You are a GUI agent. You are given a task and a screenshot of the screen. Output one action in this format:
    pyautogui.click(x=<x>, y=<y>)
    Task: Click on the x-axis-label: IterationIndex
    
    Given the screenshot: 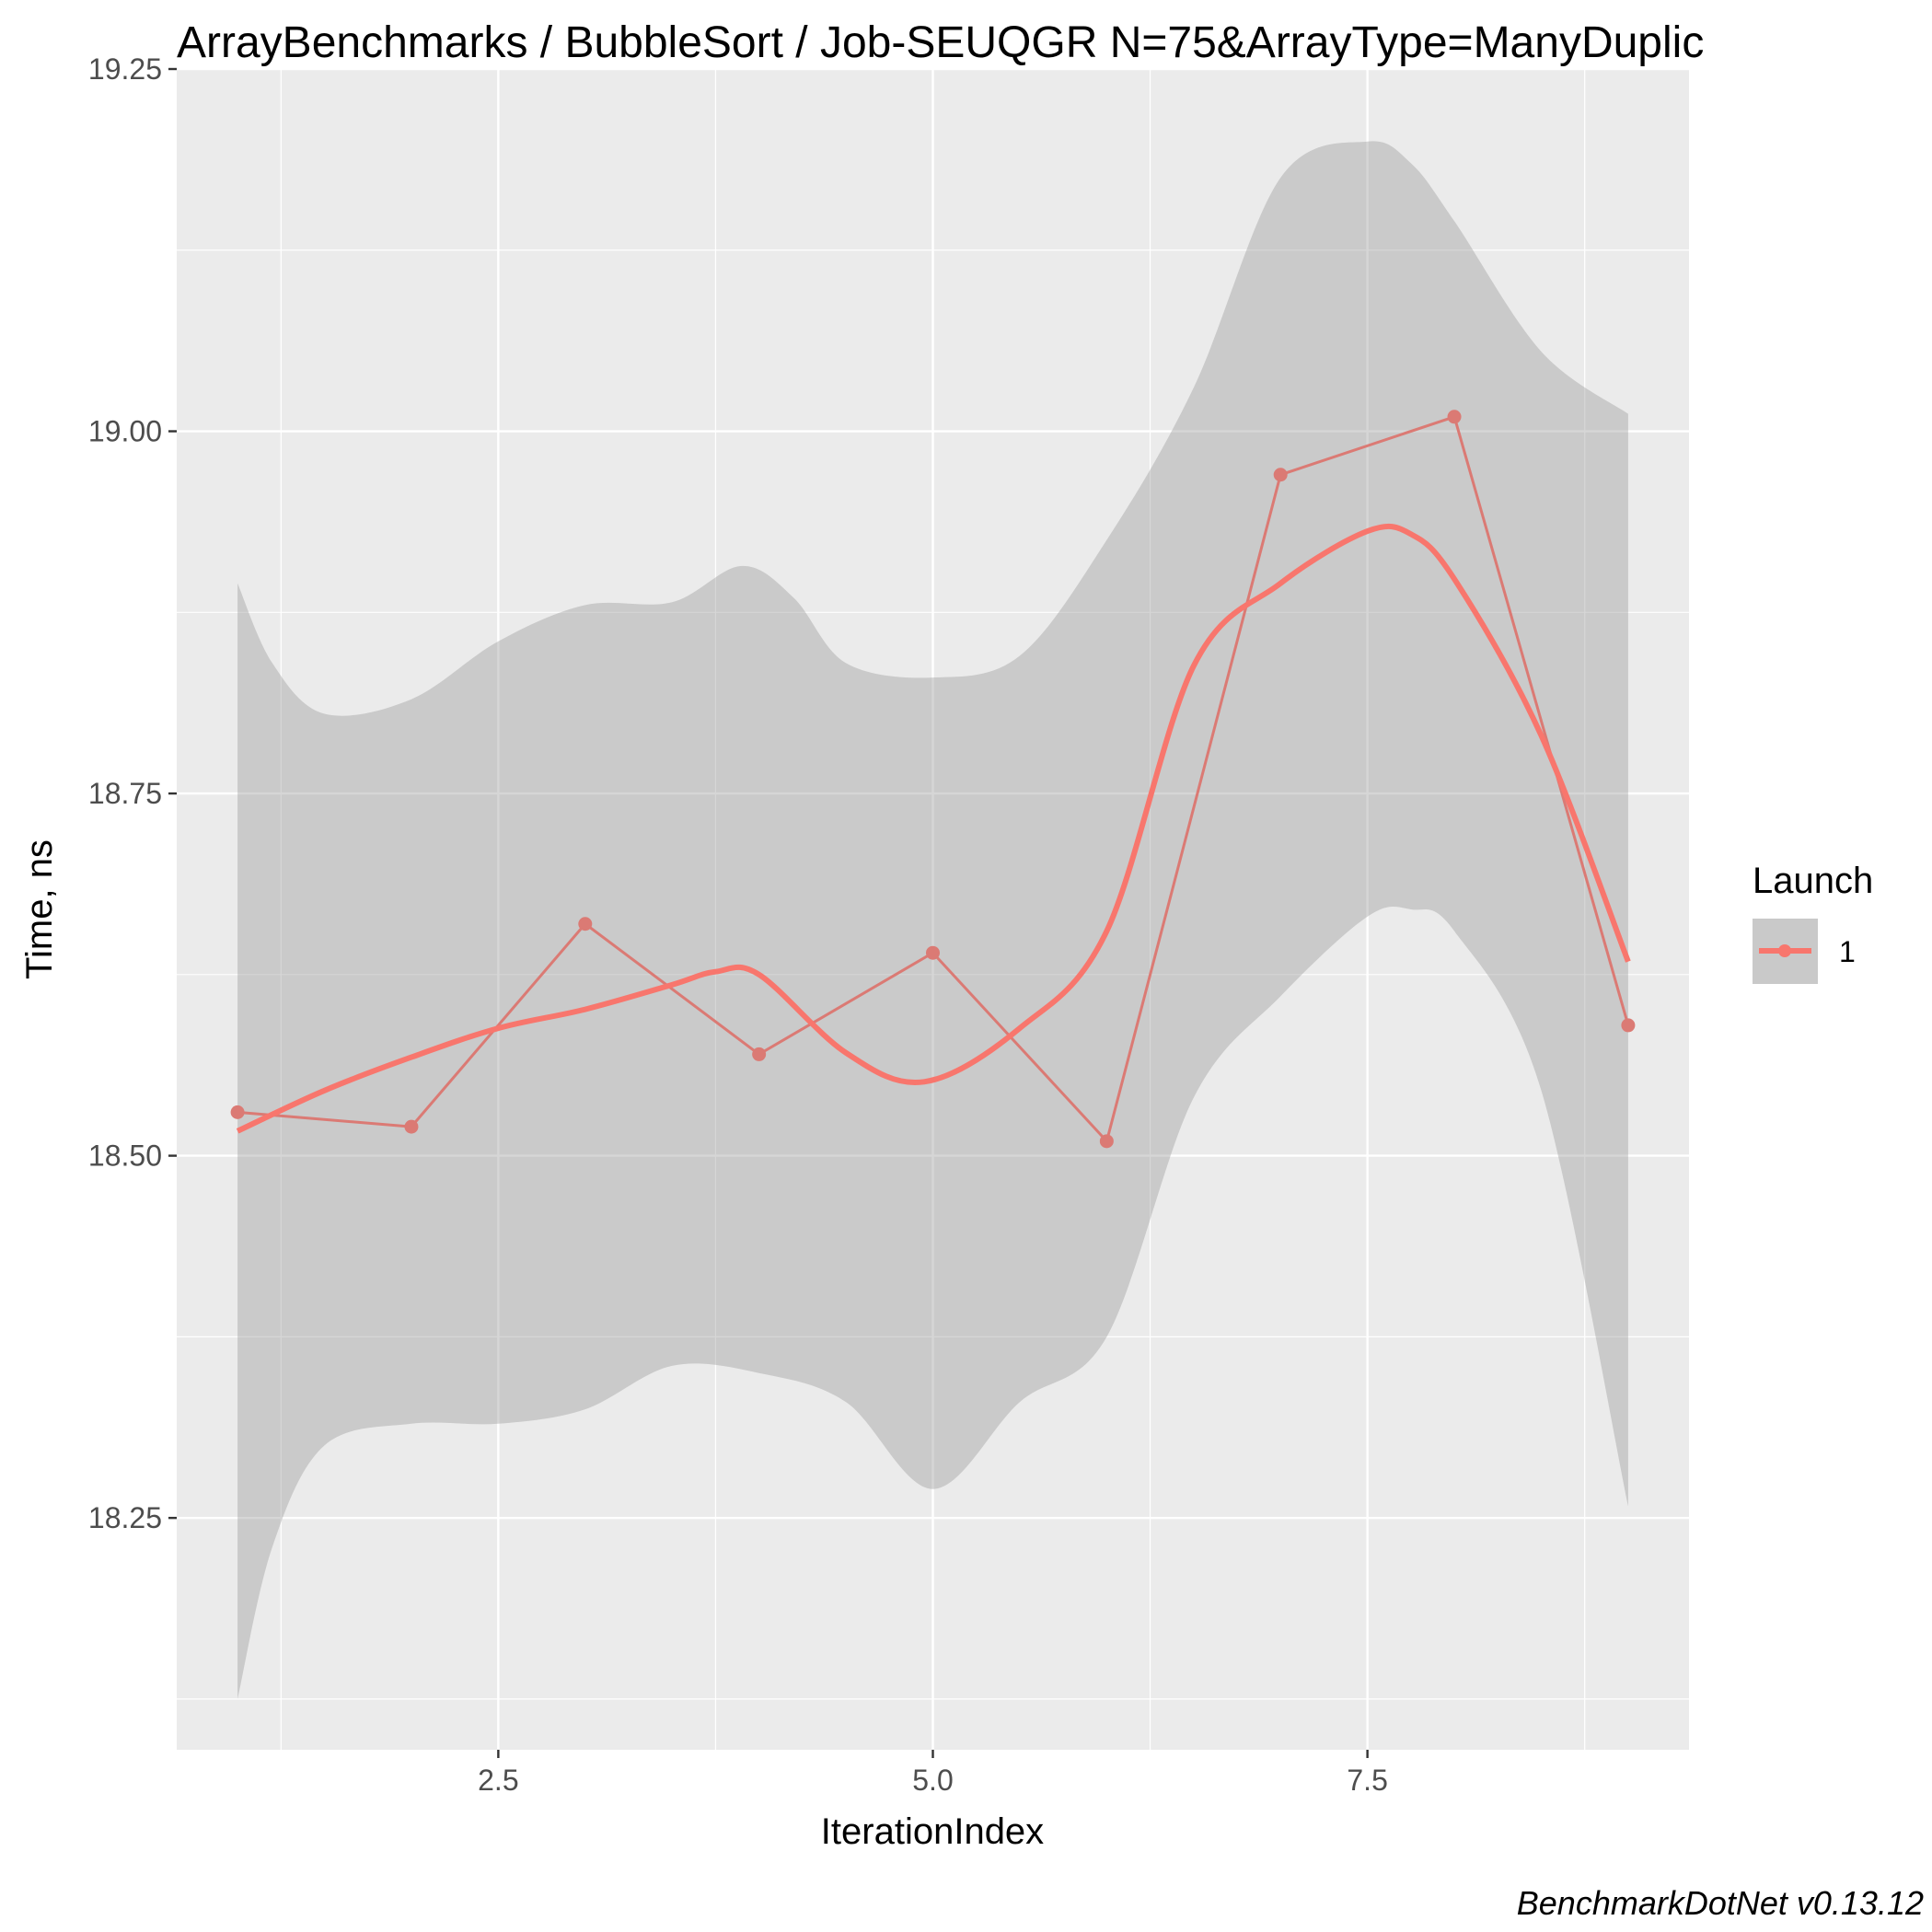 What is the action you would take?
    pyautogui.click(x=933, y=1832)
    